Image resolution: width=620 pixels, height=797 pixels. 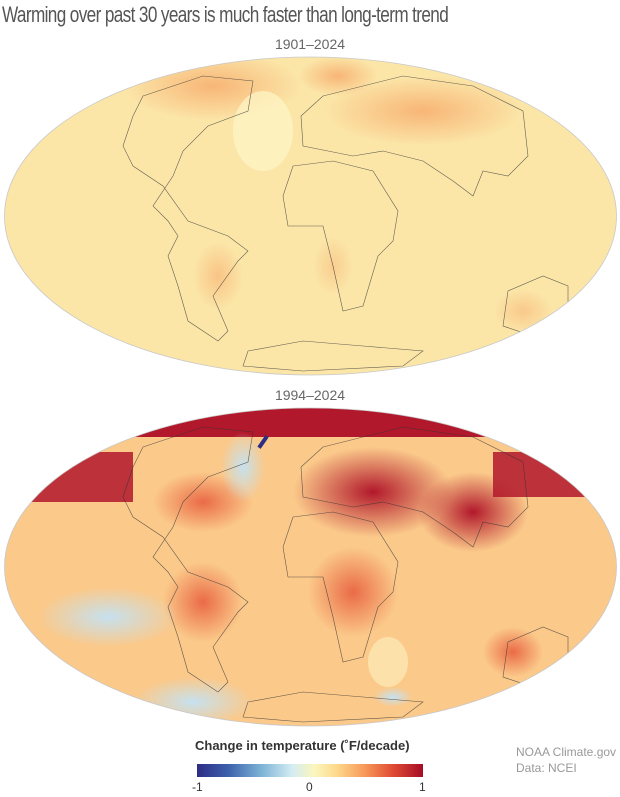 I want to click on map-2-label: 1994–2024, so click(x=310, y=395).